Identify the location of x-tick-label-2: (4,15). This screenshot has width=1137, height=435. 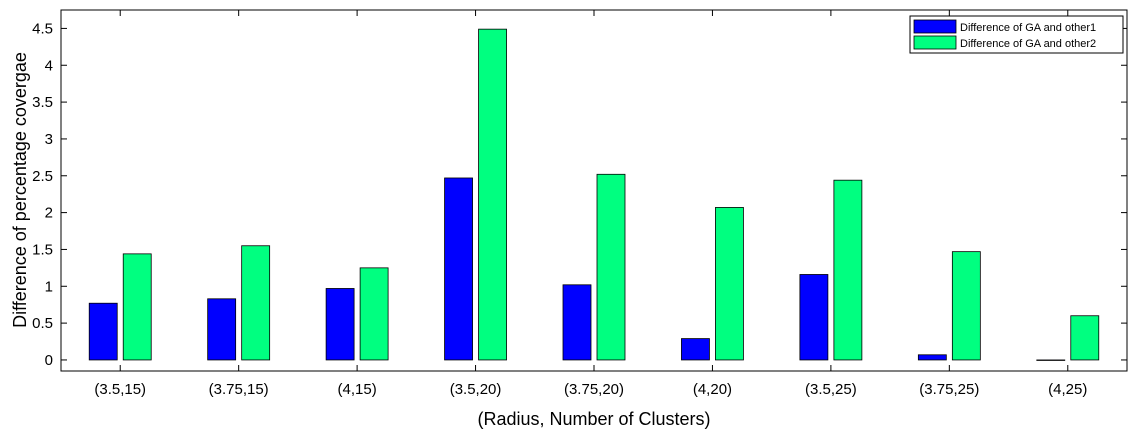
(357, 389).